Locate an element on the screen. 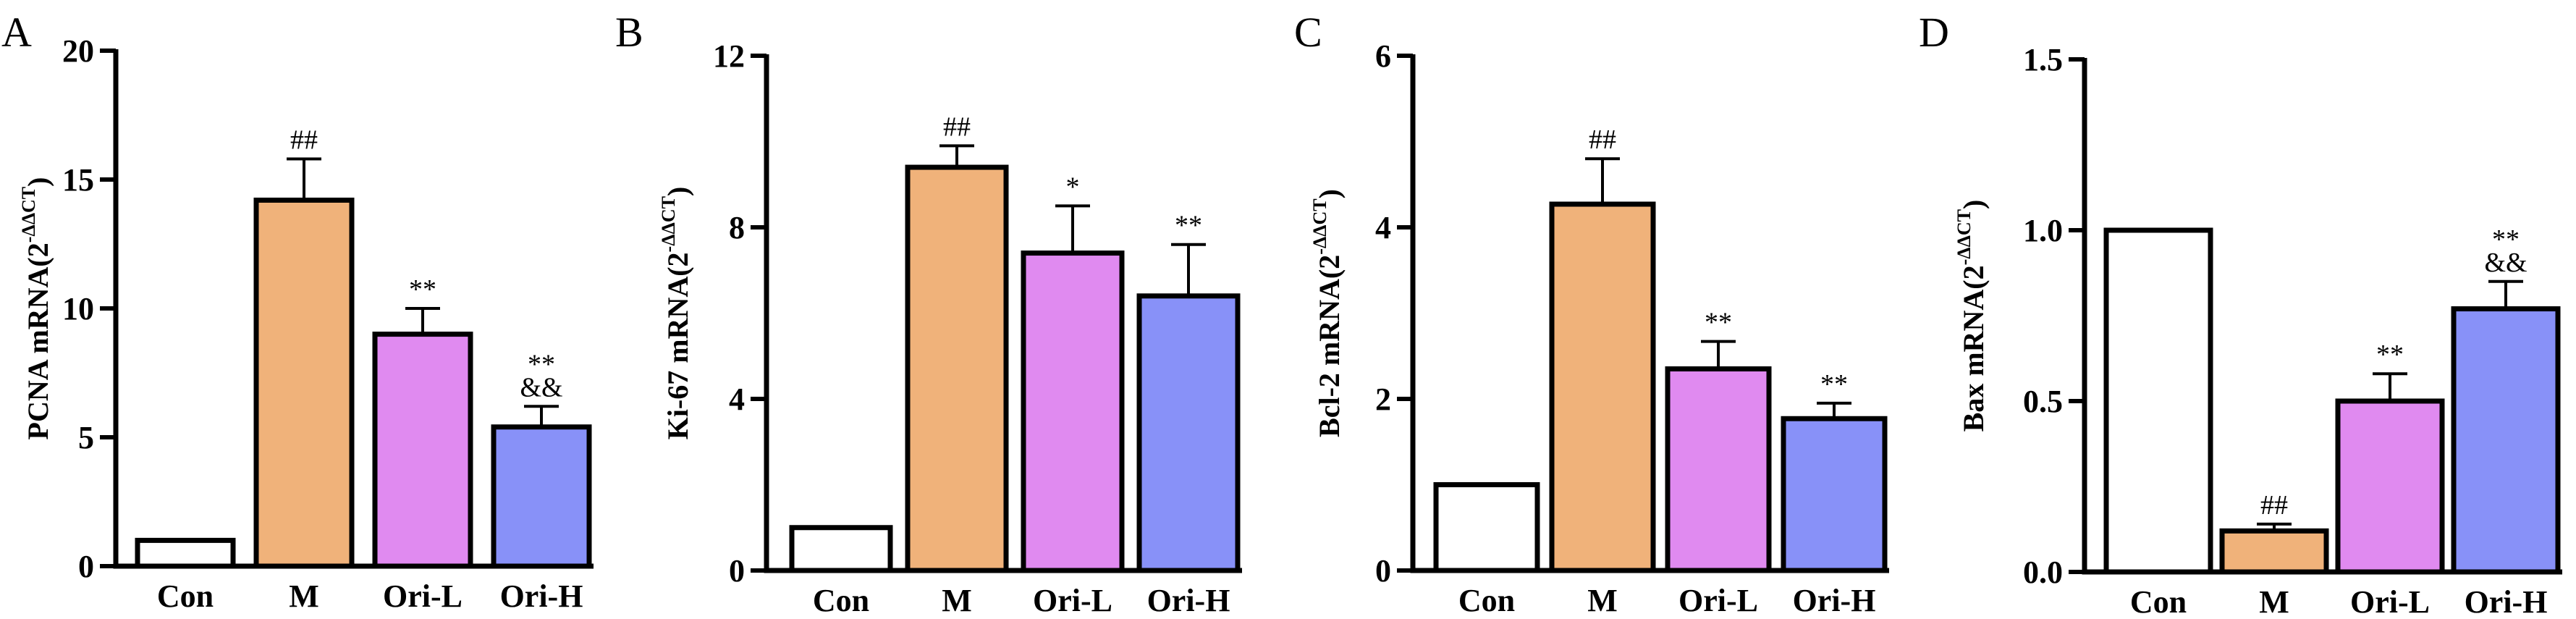  y-tick-label: 20 is located at coordinates (78, 51).